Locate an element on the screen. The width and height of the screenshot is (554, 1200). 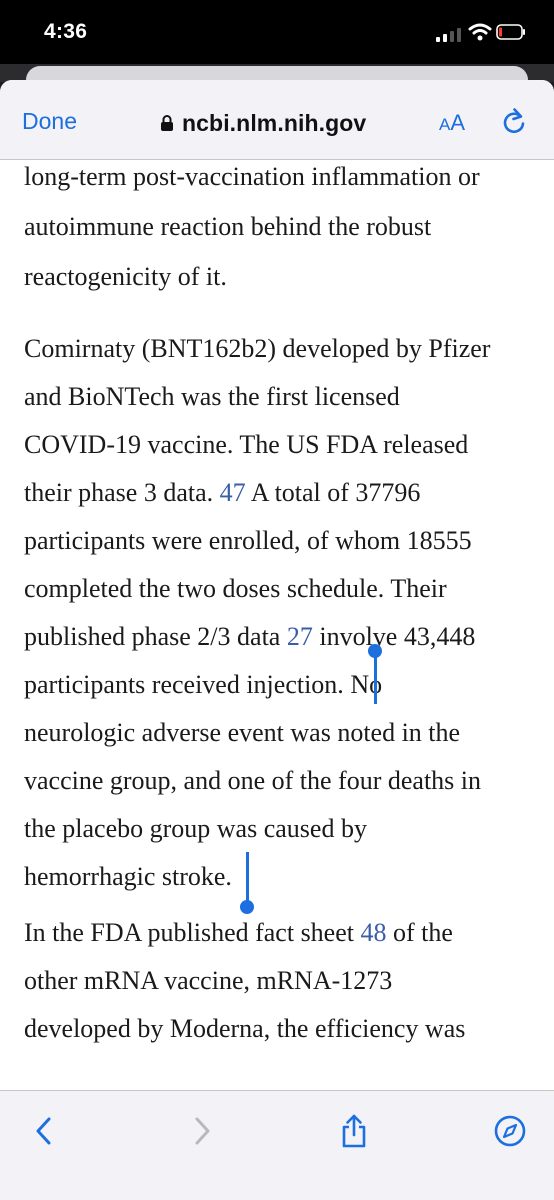
text-line: COVID-19 vaccine. The US FDA released is located at coordinates (246, 444).